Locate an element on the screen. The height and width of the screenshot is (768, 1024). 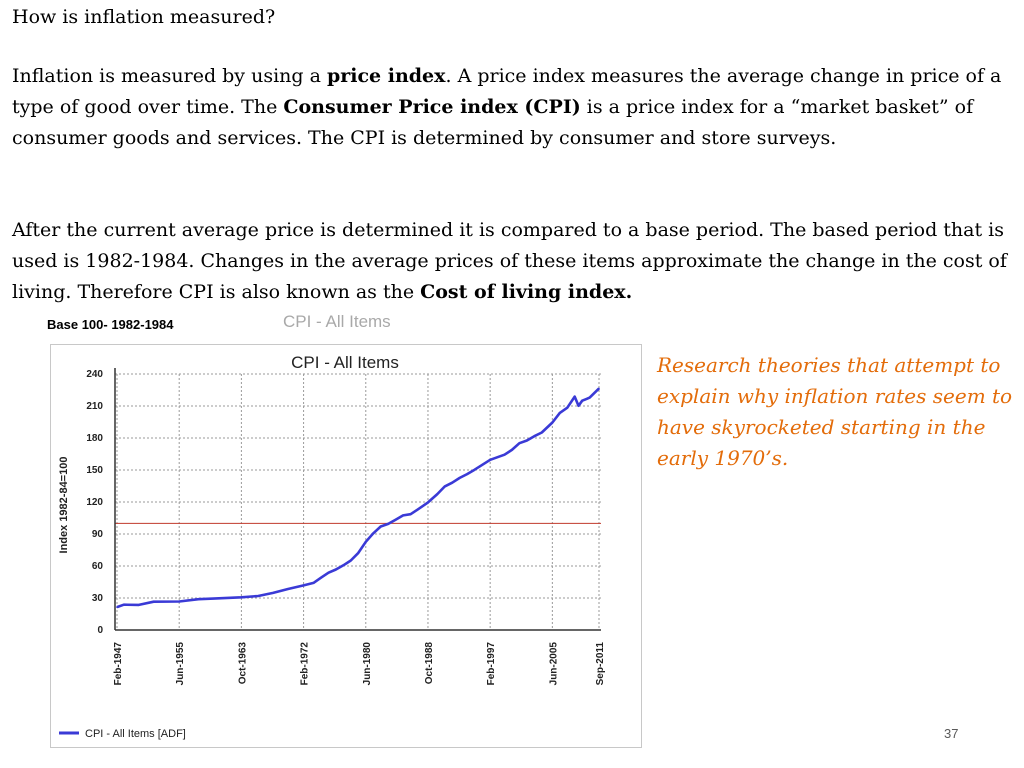
x-tick-label: Jun-1980 is located at coordinates (367, 664).